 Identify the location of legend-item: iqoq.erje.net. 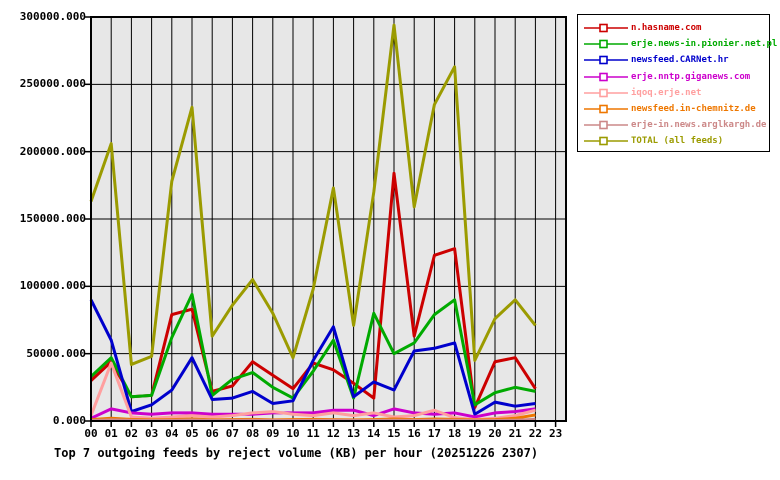
(673, 93).